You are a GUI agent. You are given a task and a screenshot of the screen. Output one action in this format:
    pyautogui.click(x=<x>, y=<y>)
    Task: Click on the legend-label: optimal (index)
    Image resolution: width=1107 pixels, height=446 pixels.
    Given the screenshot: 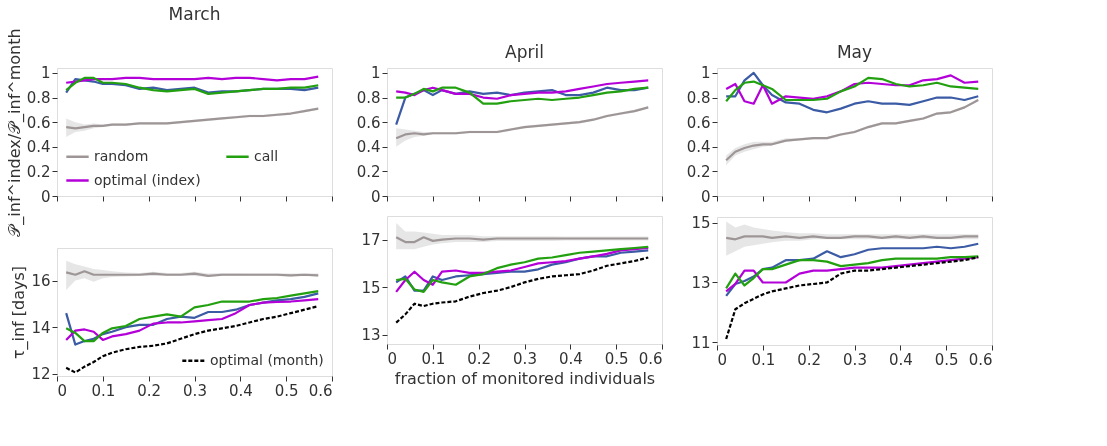 What is the action you would take?
    pyautogui.click(x=147, y=179)
    